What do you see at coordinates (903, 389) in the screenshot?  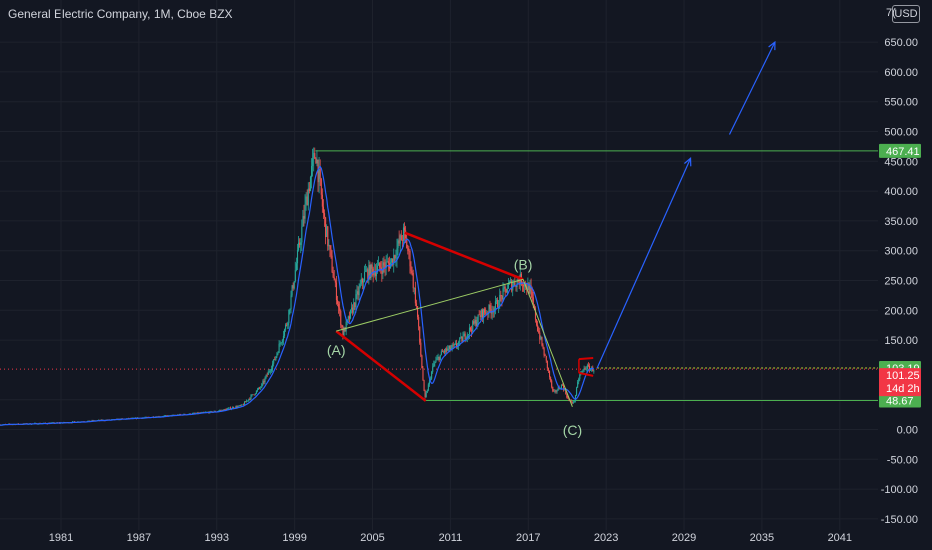 I see `current-price-countdown: 14d 2h` at bounding box center [903, 389].